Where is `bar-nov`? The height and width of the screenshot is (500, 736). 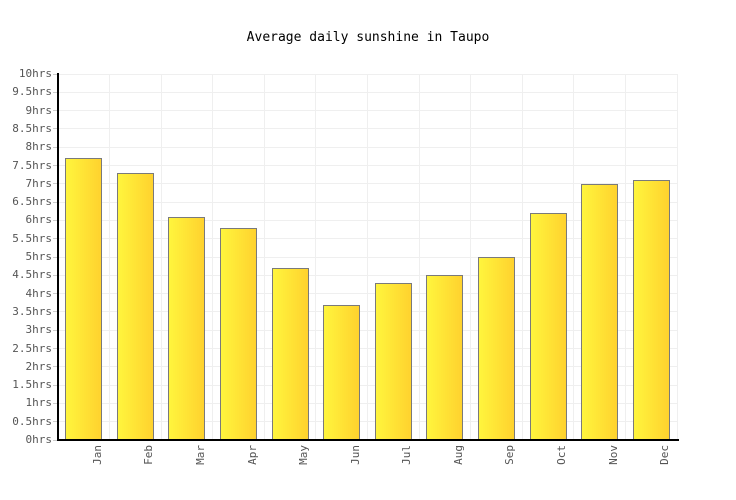
bar-nov is located at coordinates (600, 311).